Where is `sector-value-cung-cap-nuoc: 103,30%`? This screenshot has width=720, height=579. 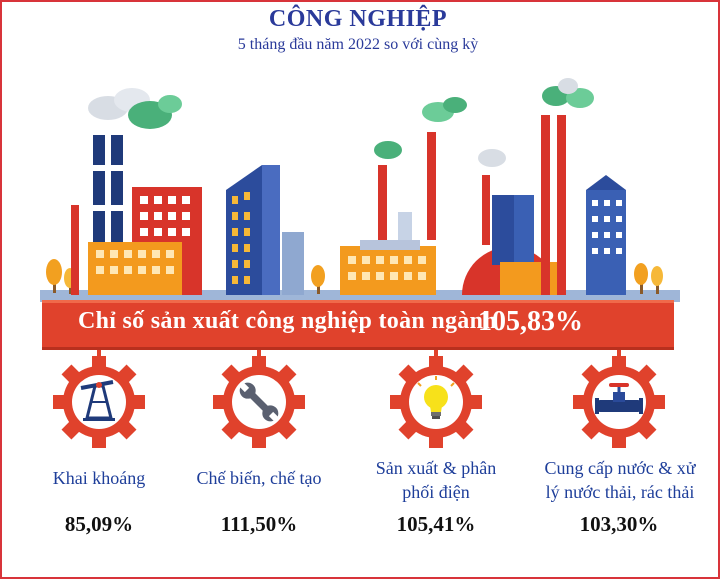
sector-value-cung-cap-nuoc: 103,30% is located at coordinates (619, 524).